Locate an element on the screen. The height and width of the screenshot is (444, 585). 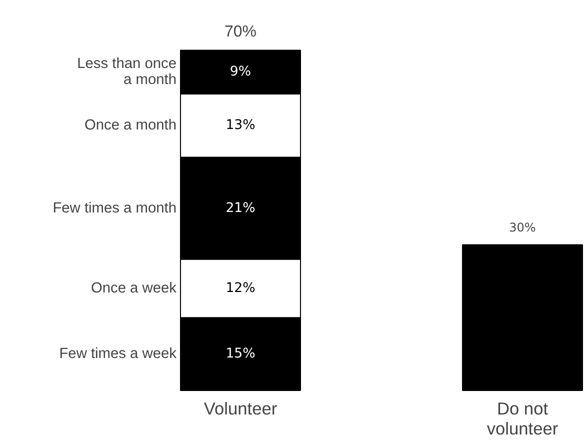
series-label: Once a week is located at coordinates (134, 288).